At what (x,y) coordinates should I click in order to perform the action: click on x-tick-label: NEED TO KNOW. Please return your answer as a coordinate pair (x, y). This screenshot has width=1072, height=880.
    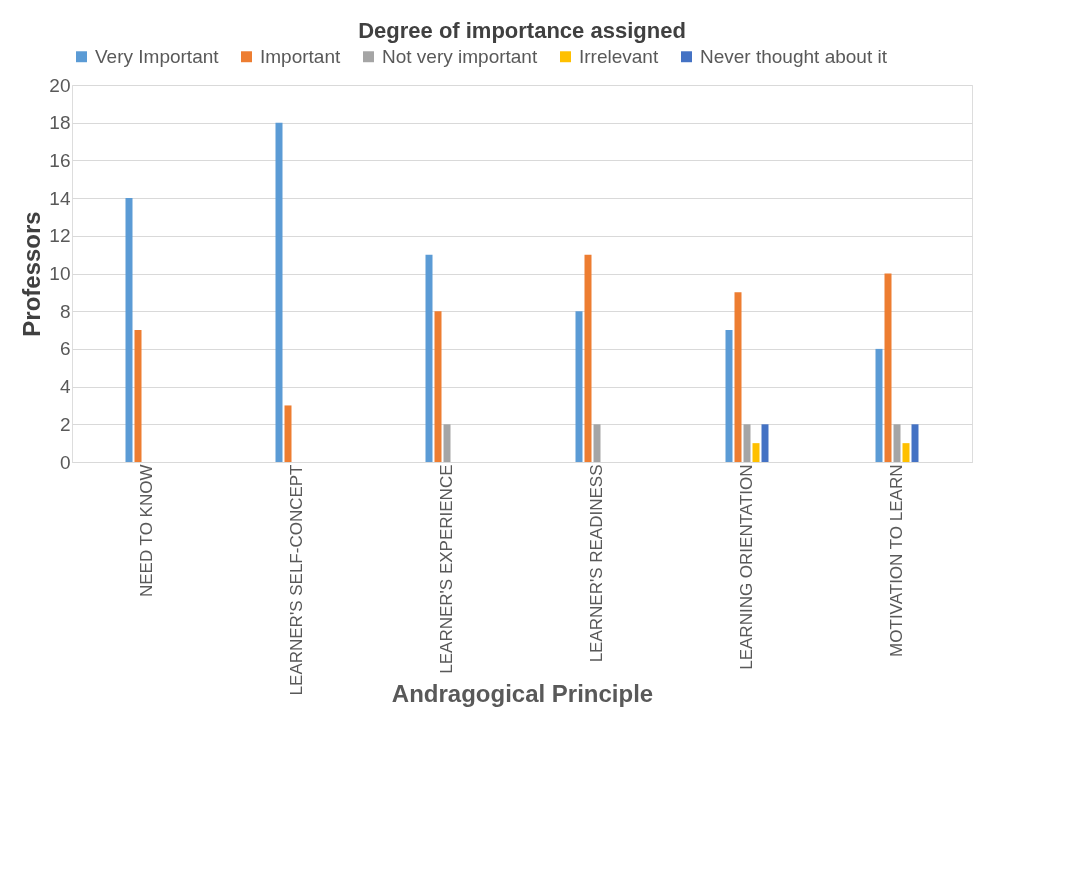
    Looking at the image, I should click on (146, 531).